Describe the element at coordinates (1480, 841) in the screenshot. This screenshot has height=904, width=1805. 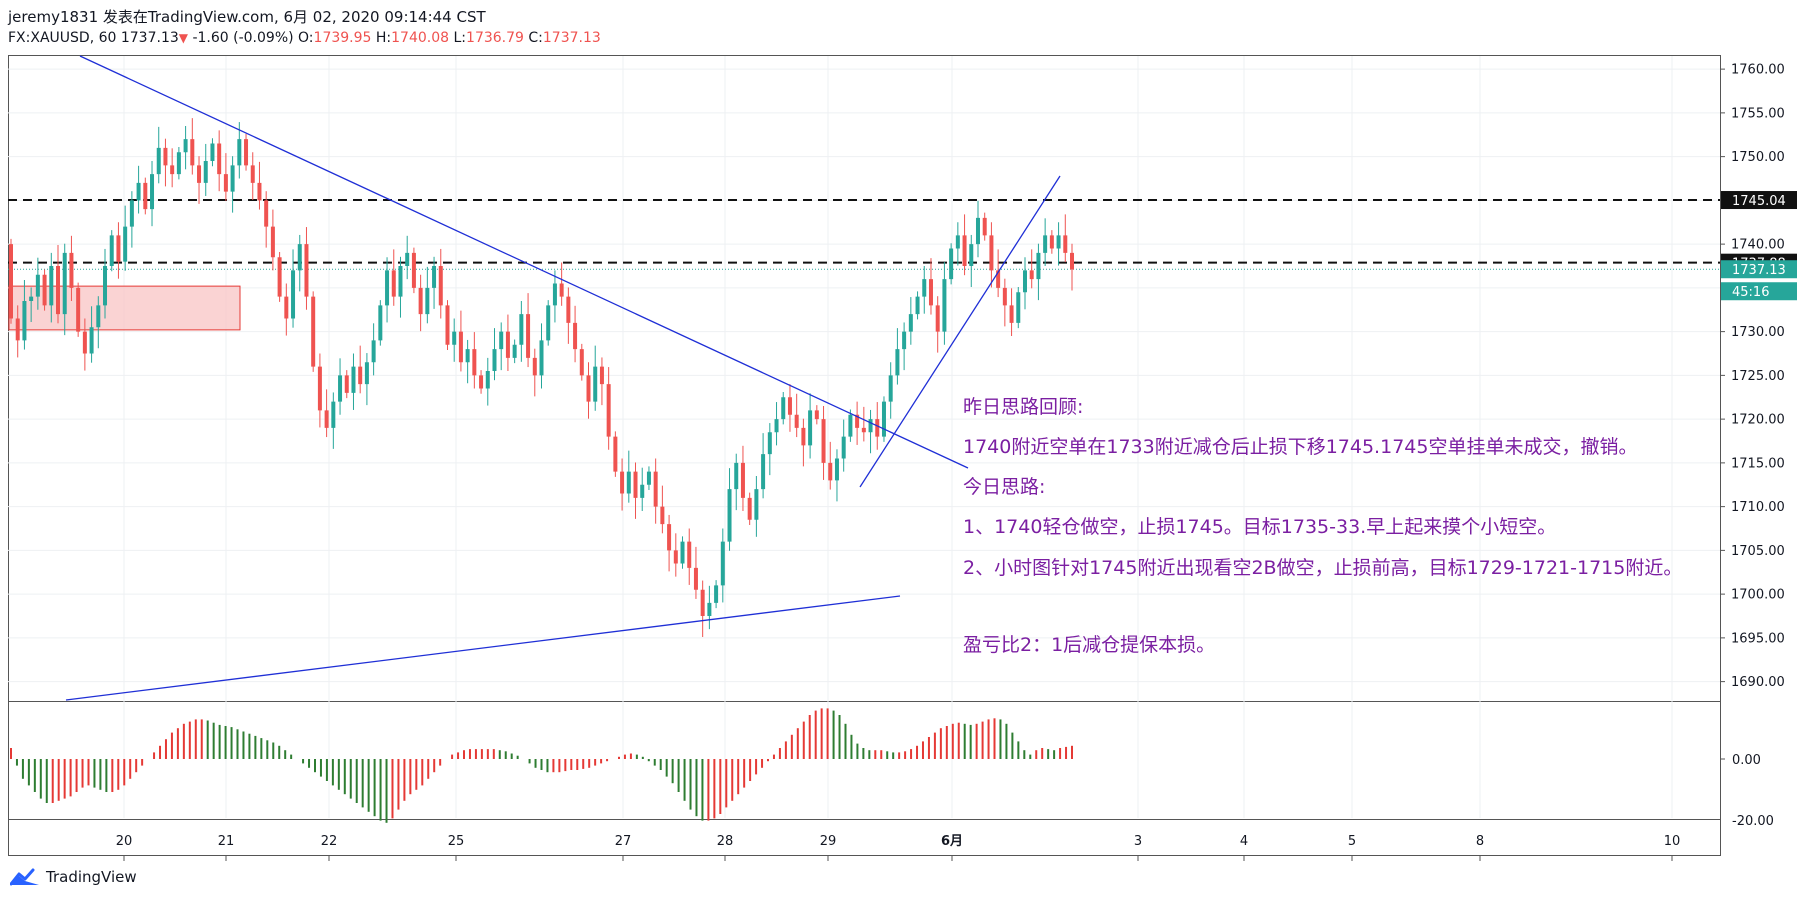
I see `time-tick-label: 8` at that location.